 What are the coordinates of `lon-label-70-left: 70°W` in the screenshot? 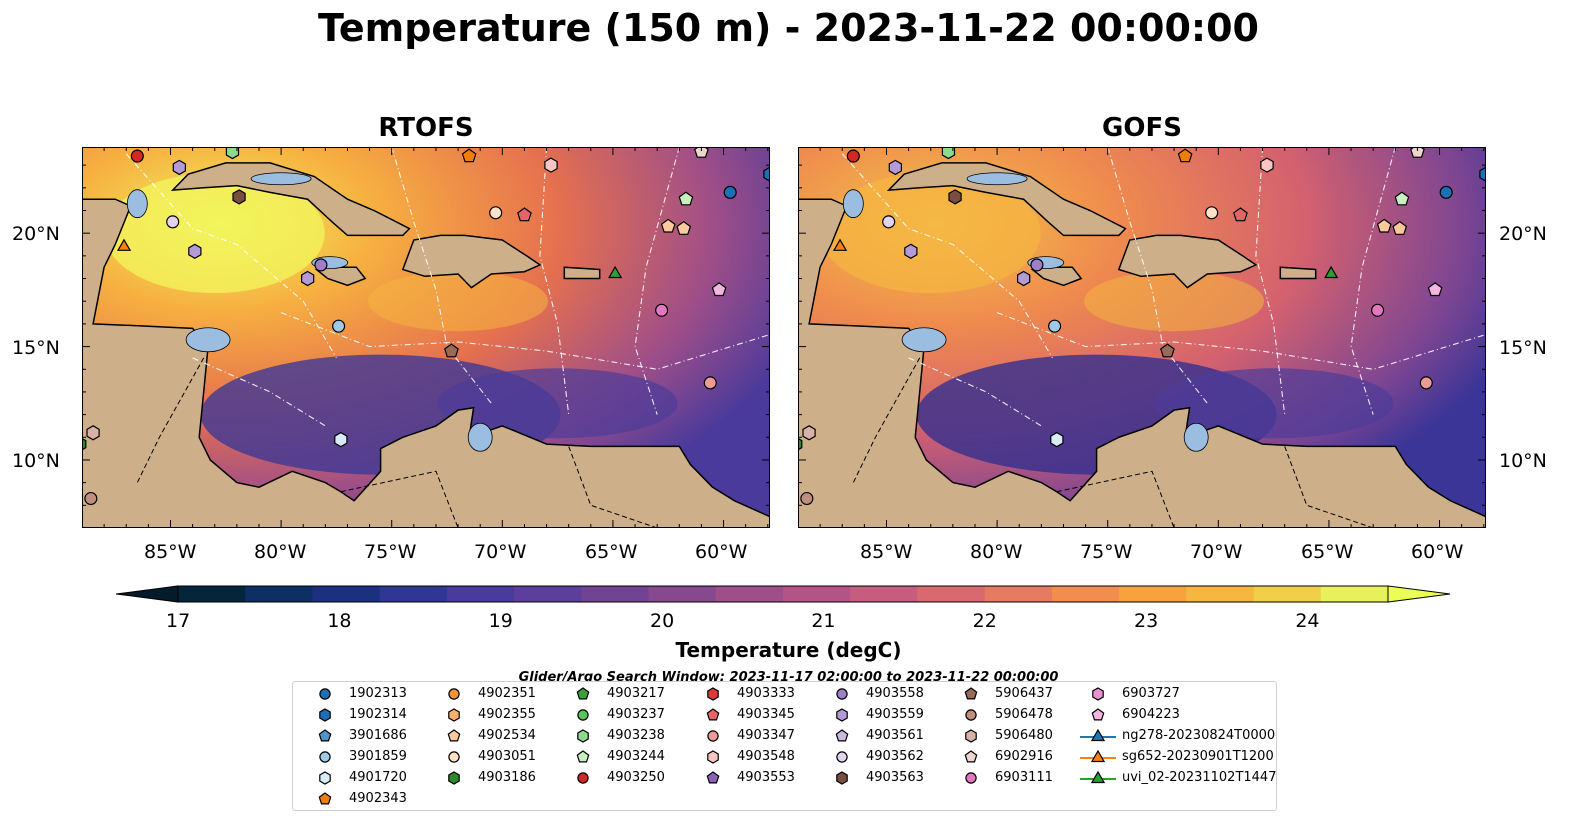 It's located at (500, 552).